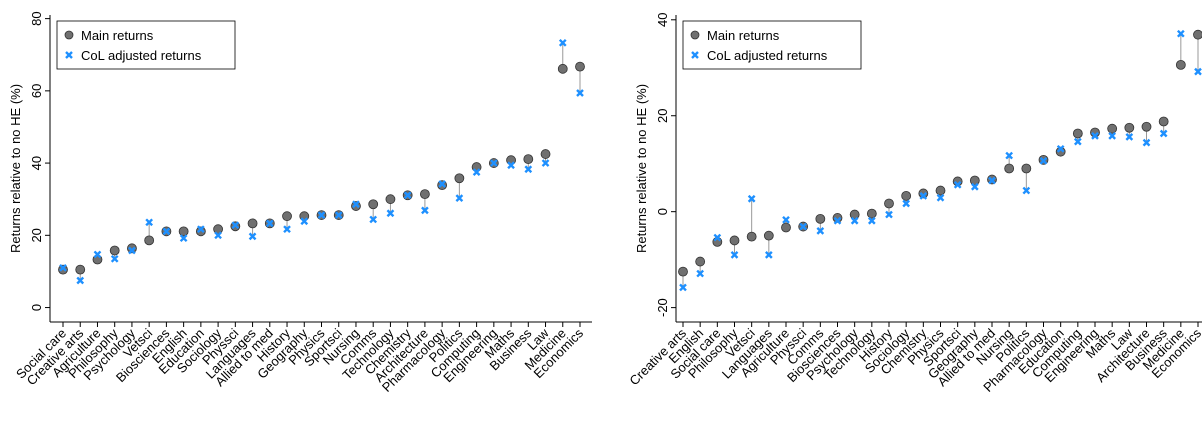 The height and width of the screenshot is (432, 1202). Describe the element at coordinates (36, 91) in the screenshot. I see `y-tick-label: 60` at that location.